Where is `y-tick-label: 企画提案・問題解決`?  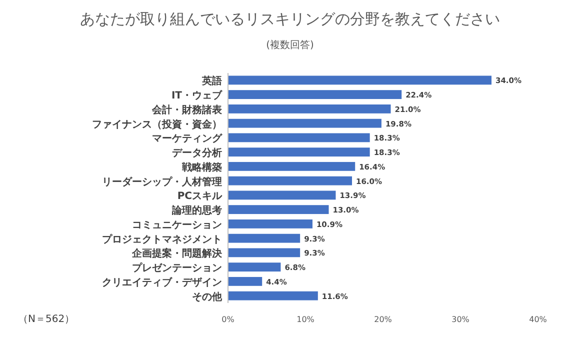
y-tick-label: 企画提案・問題解決 is located at coordinates (177, 254).